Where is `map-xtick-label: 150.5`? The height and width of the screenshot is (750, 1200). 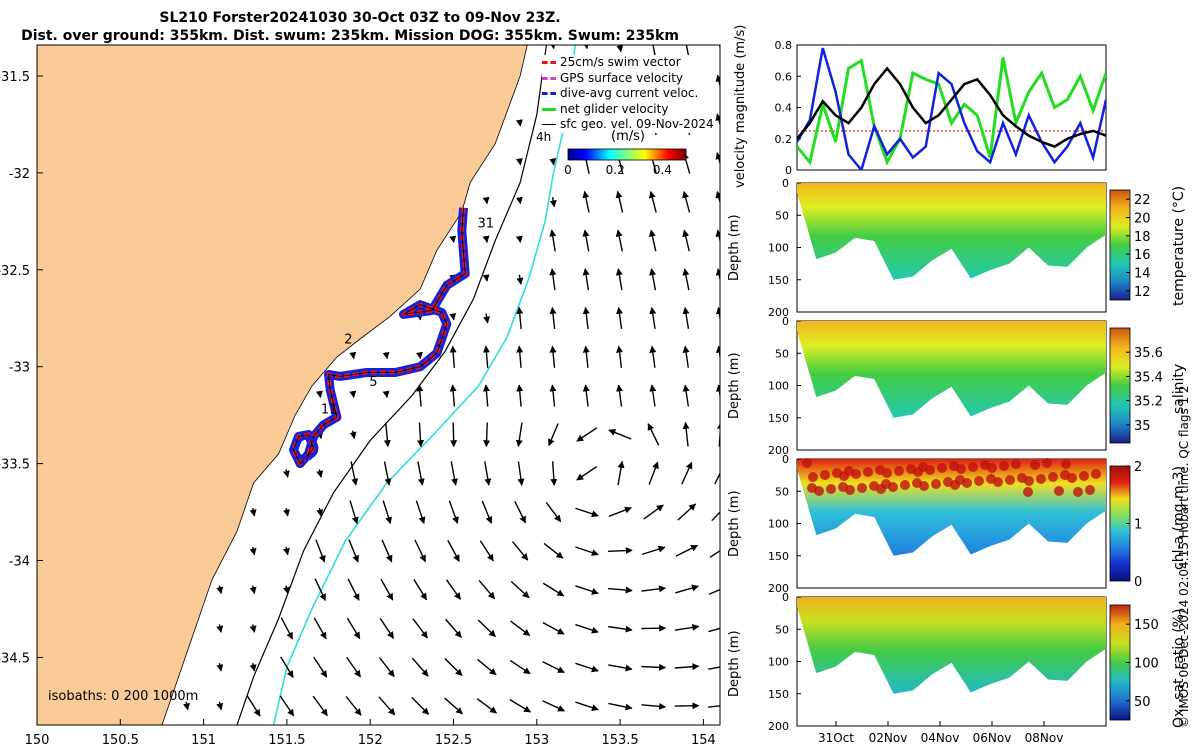
map-xtick-label: 150.5 is located at coordinates (120, 740).